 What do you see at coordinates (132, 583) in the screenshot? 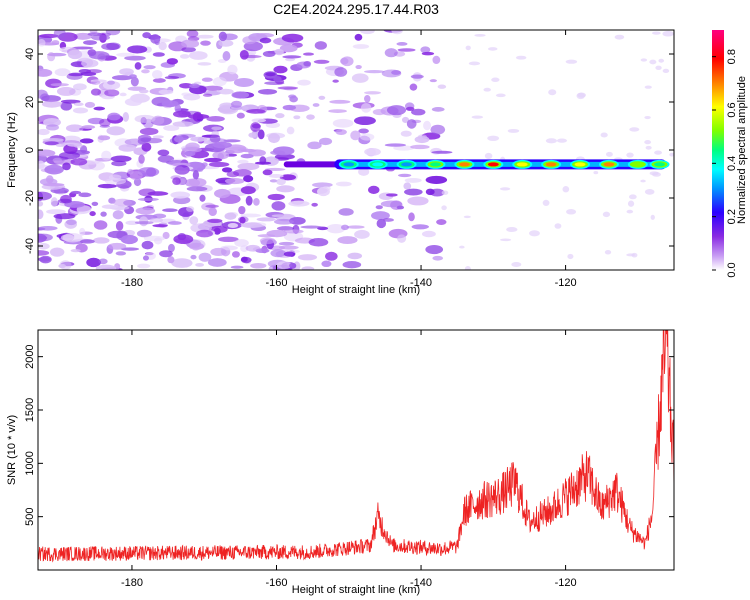
I see `x-tick-label: -180` at bounding box center [132, 583].